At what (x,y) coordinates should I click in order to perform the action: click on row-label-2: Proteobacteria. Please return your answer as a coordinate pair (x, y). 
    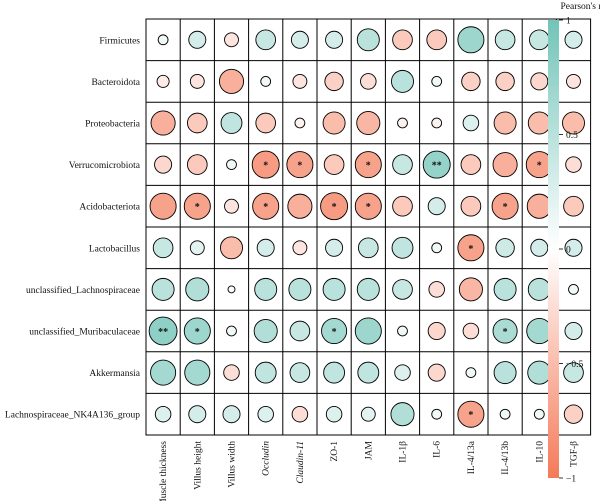
    Looking at the image, I should click on (113, 125).